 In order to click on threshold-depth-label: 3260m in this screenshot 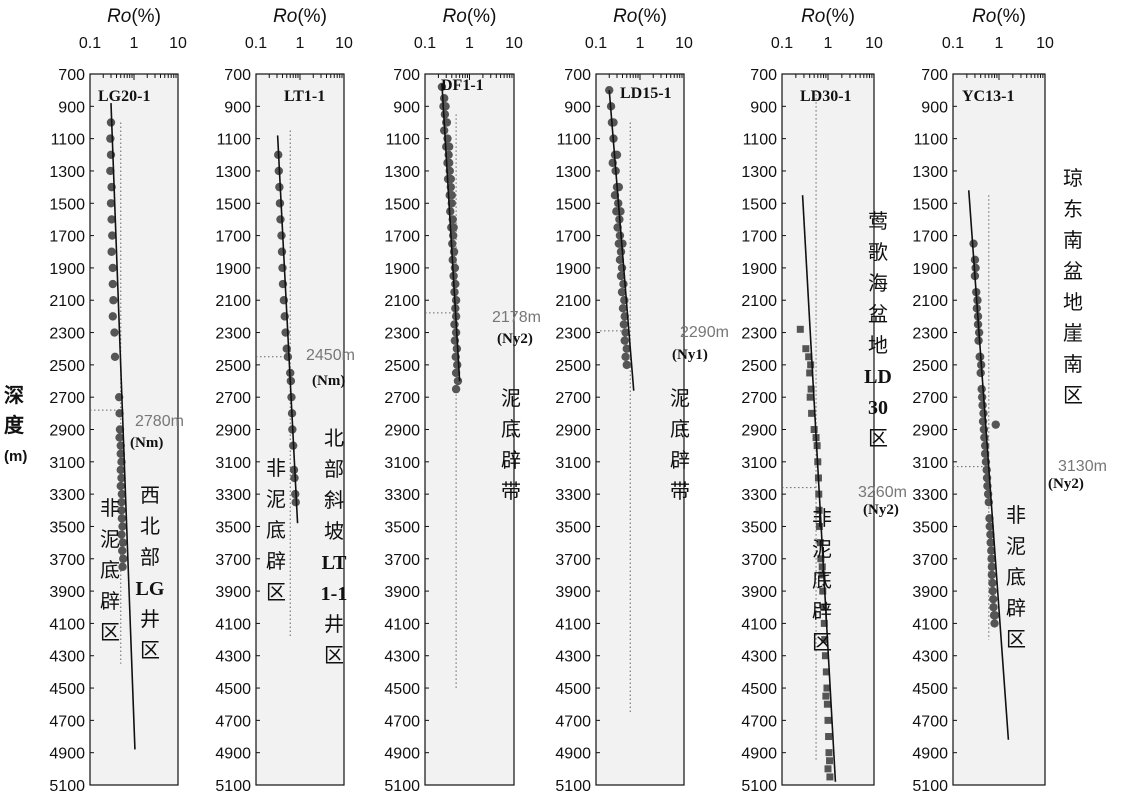, I will do `click(882, 492)`.